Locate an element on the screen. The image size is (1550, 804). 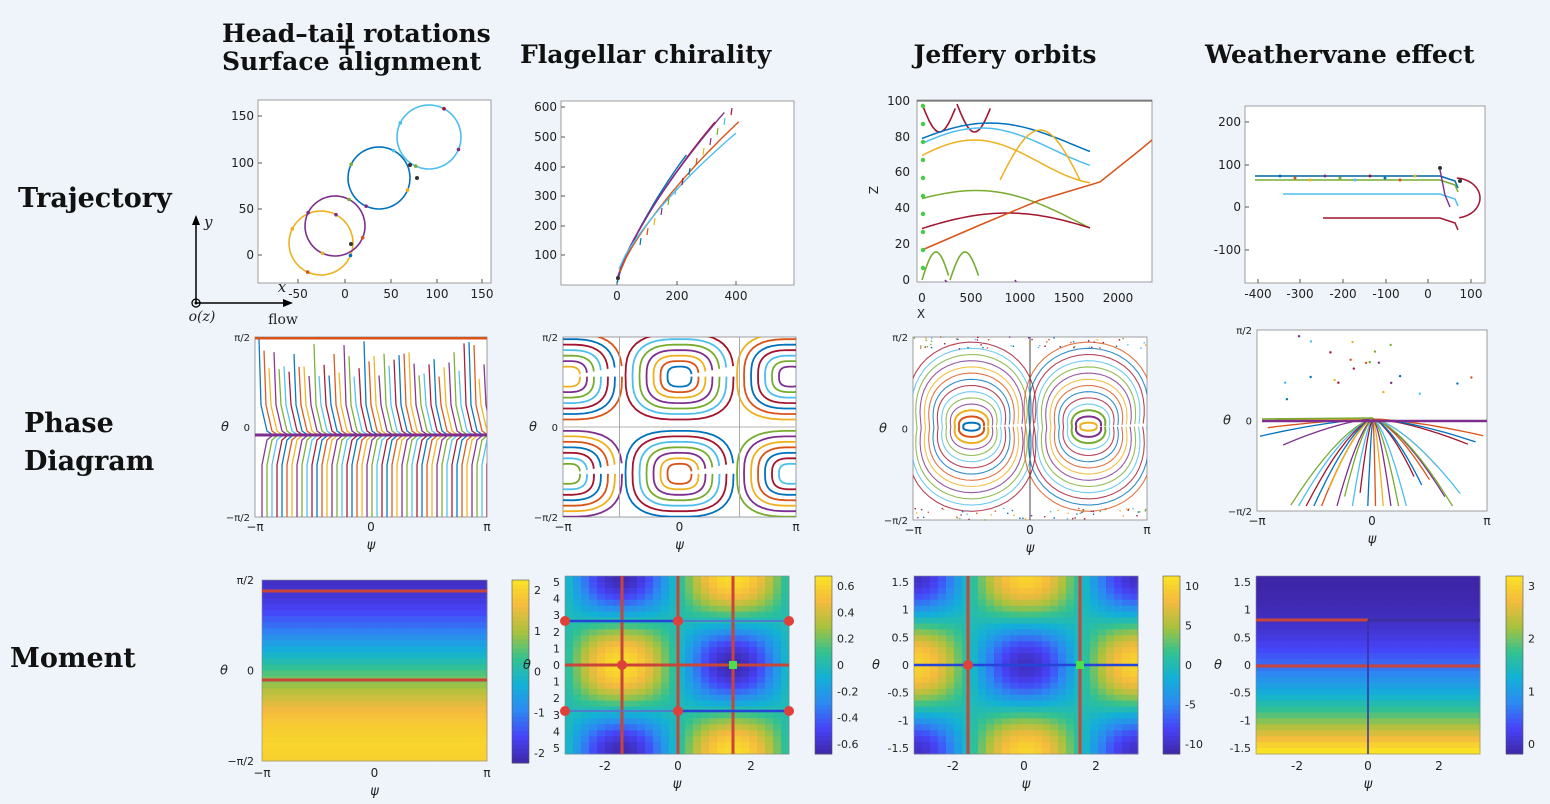
moment2-colorbar-cell is located at coordinates (823, 721).